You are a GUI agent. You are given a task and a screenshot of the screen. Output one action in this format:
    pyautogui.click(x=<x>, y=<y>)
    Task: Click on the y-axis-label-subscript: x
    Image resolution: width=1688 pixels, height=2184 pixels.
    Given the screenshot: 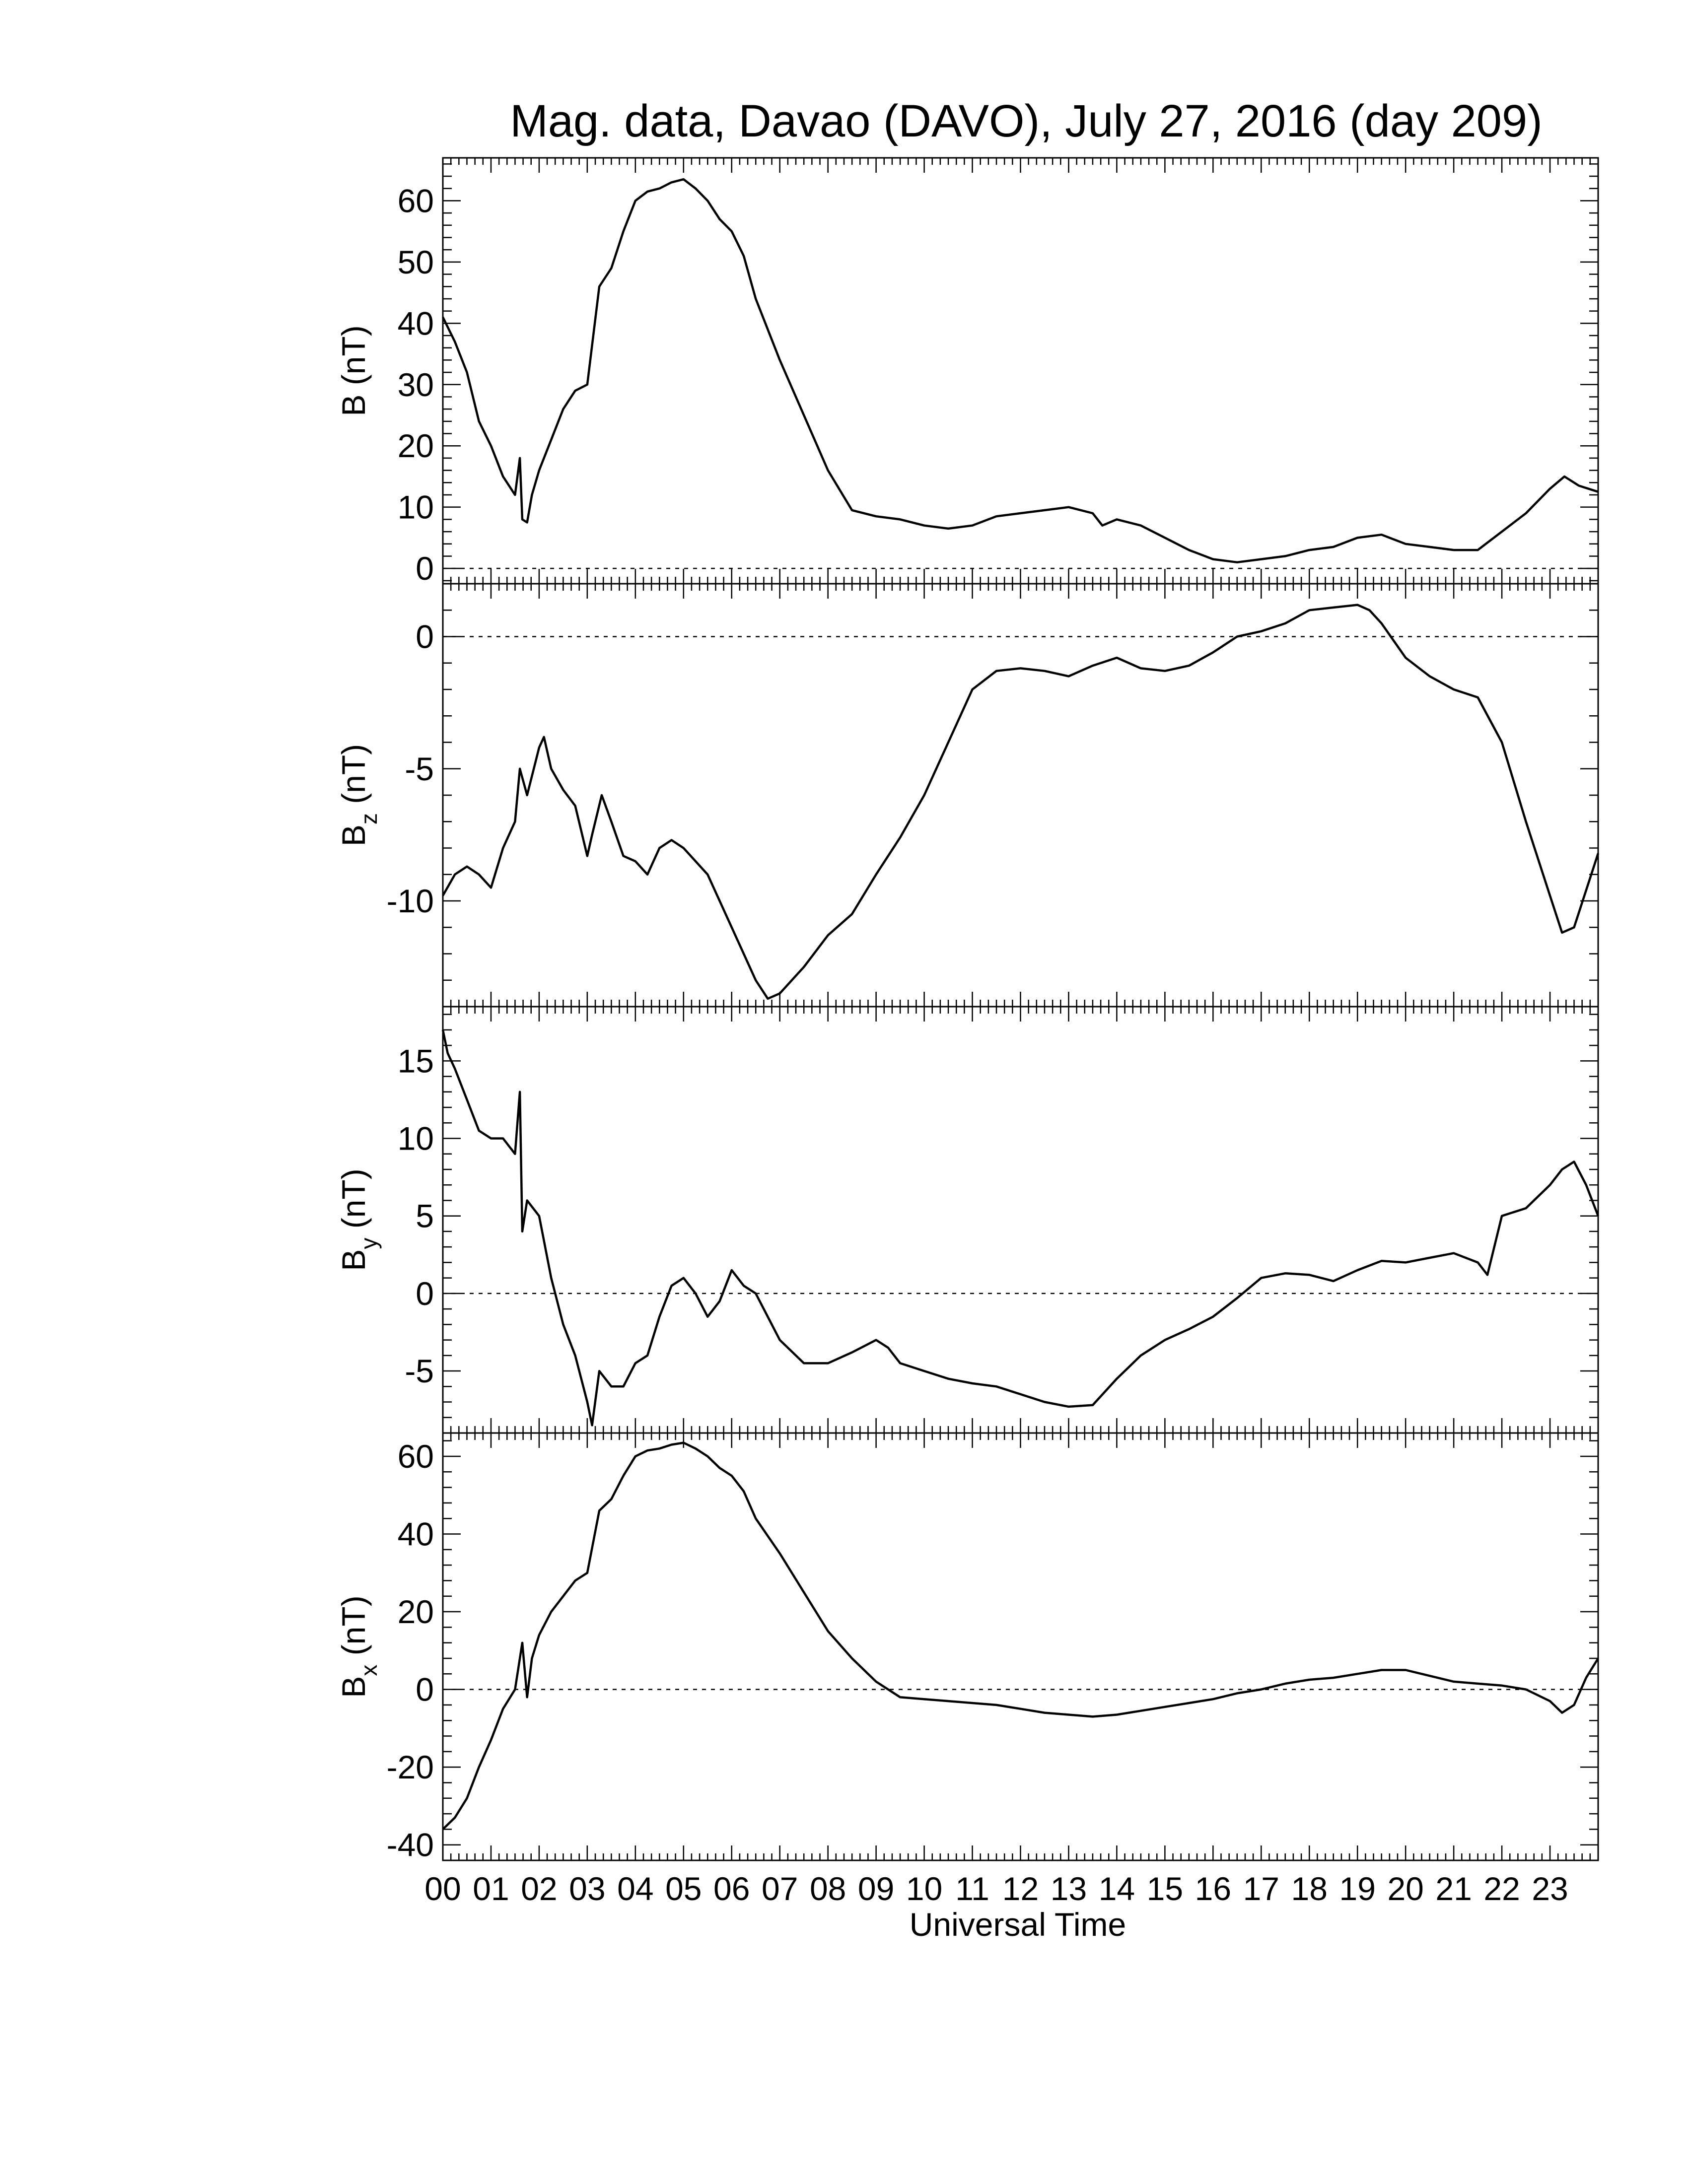 What is the action you would take?
    pyautogui.click(x=369, y=1670)
    